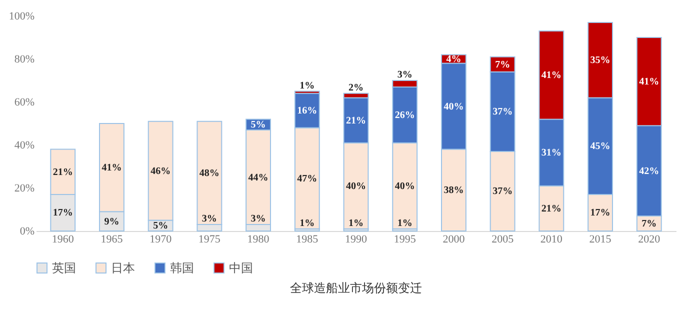  Describe the element at coordinates (112, 240) in the screenshot. I see `x-tick-label: 1965` at that location.